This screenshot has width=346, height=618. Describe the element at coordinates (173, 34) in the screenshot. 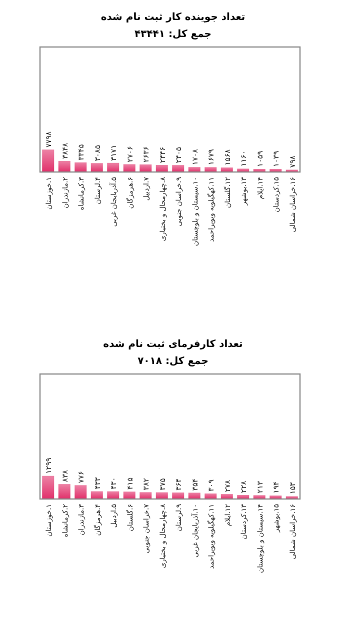

I see `chart-subtitle: جمع کل: ۴۳۴۴۱` at that location.